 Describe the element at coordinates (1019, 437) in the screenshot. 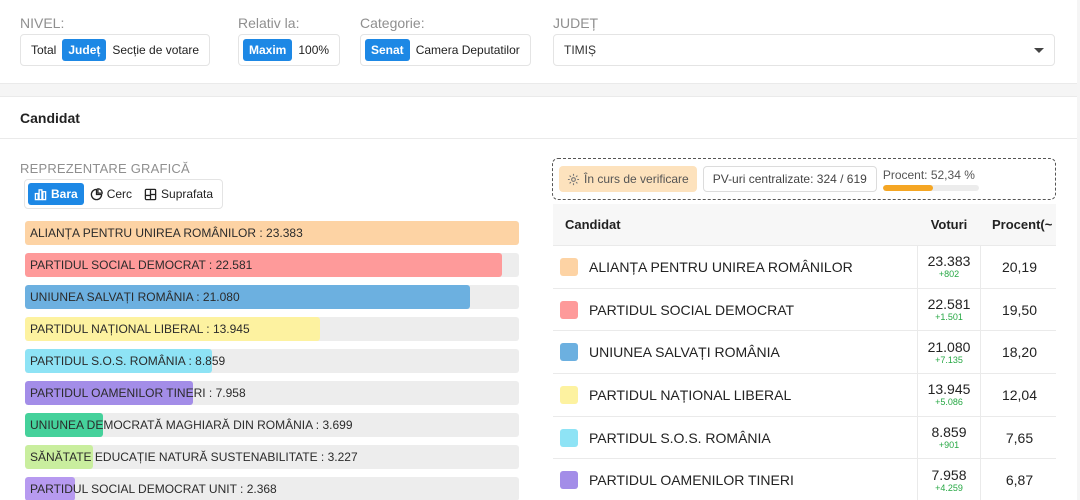

I see `percent-value: 7,65` at that location.